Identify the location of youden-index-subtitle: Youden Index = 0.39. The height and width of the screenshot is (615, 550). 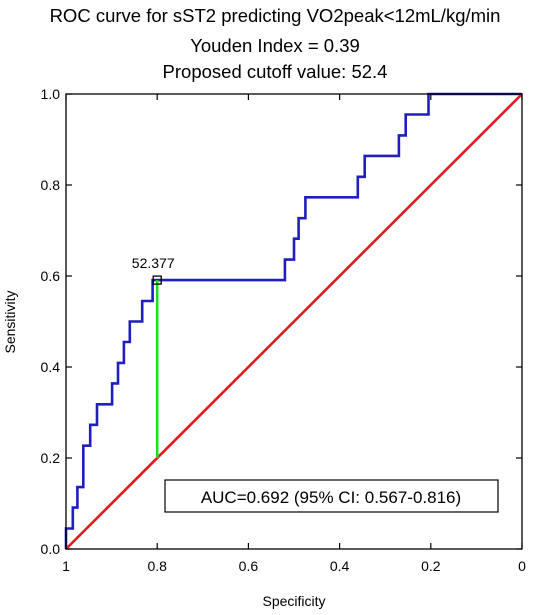
(275, 45).